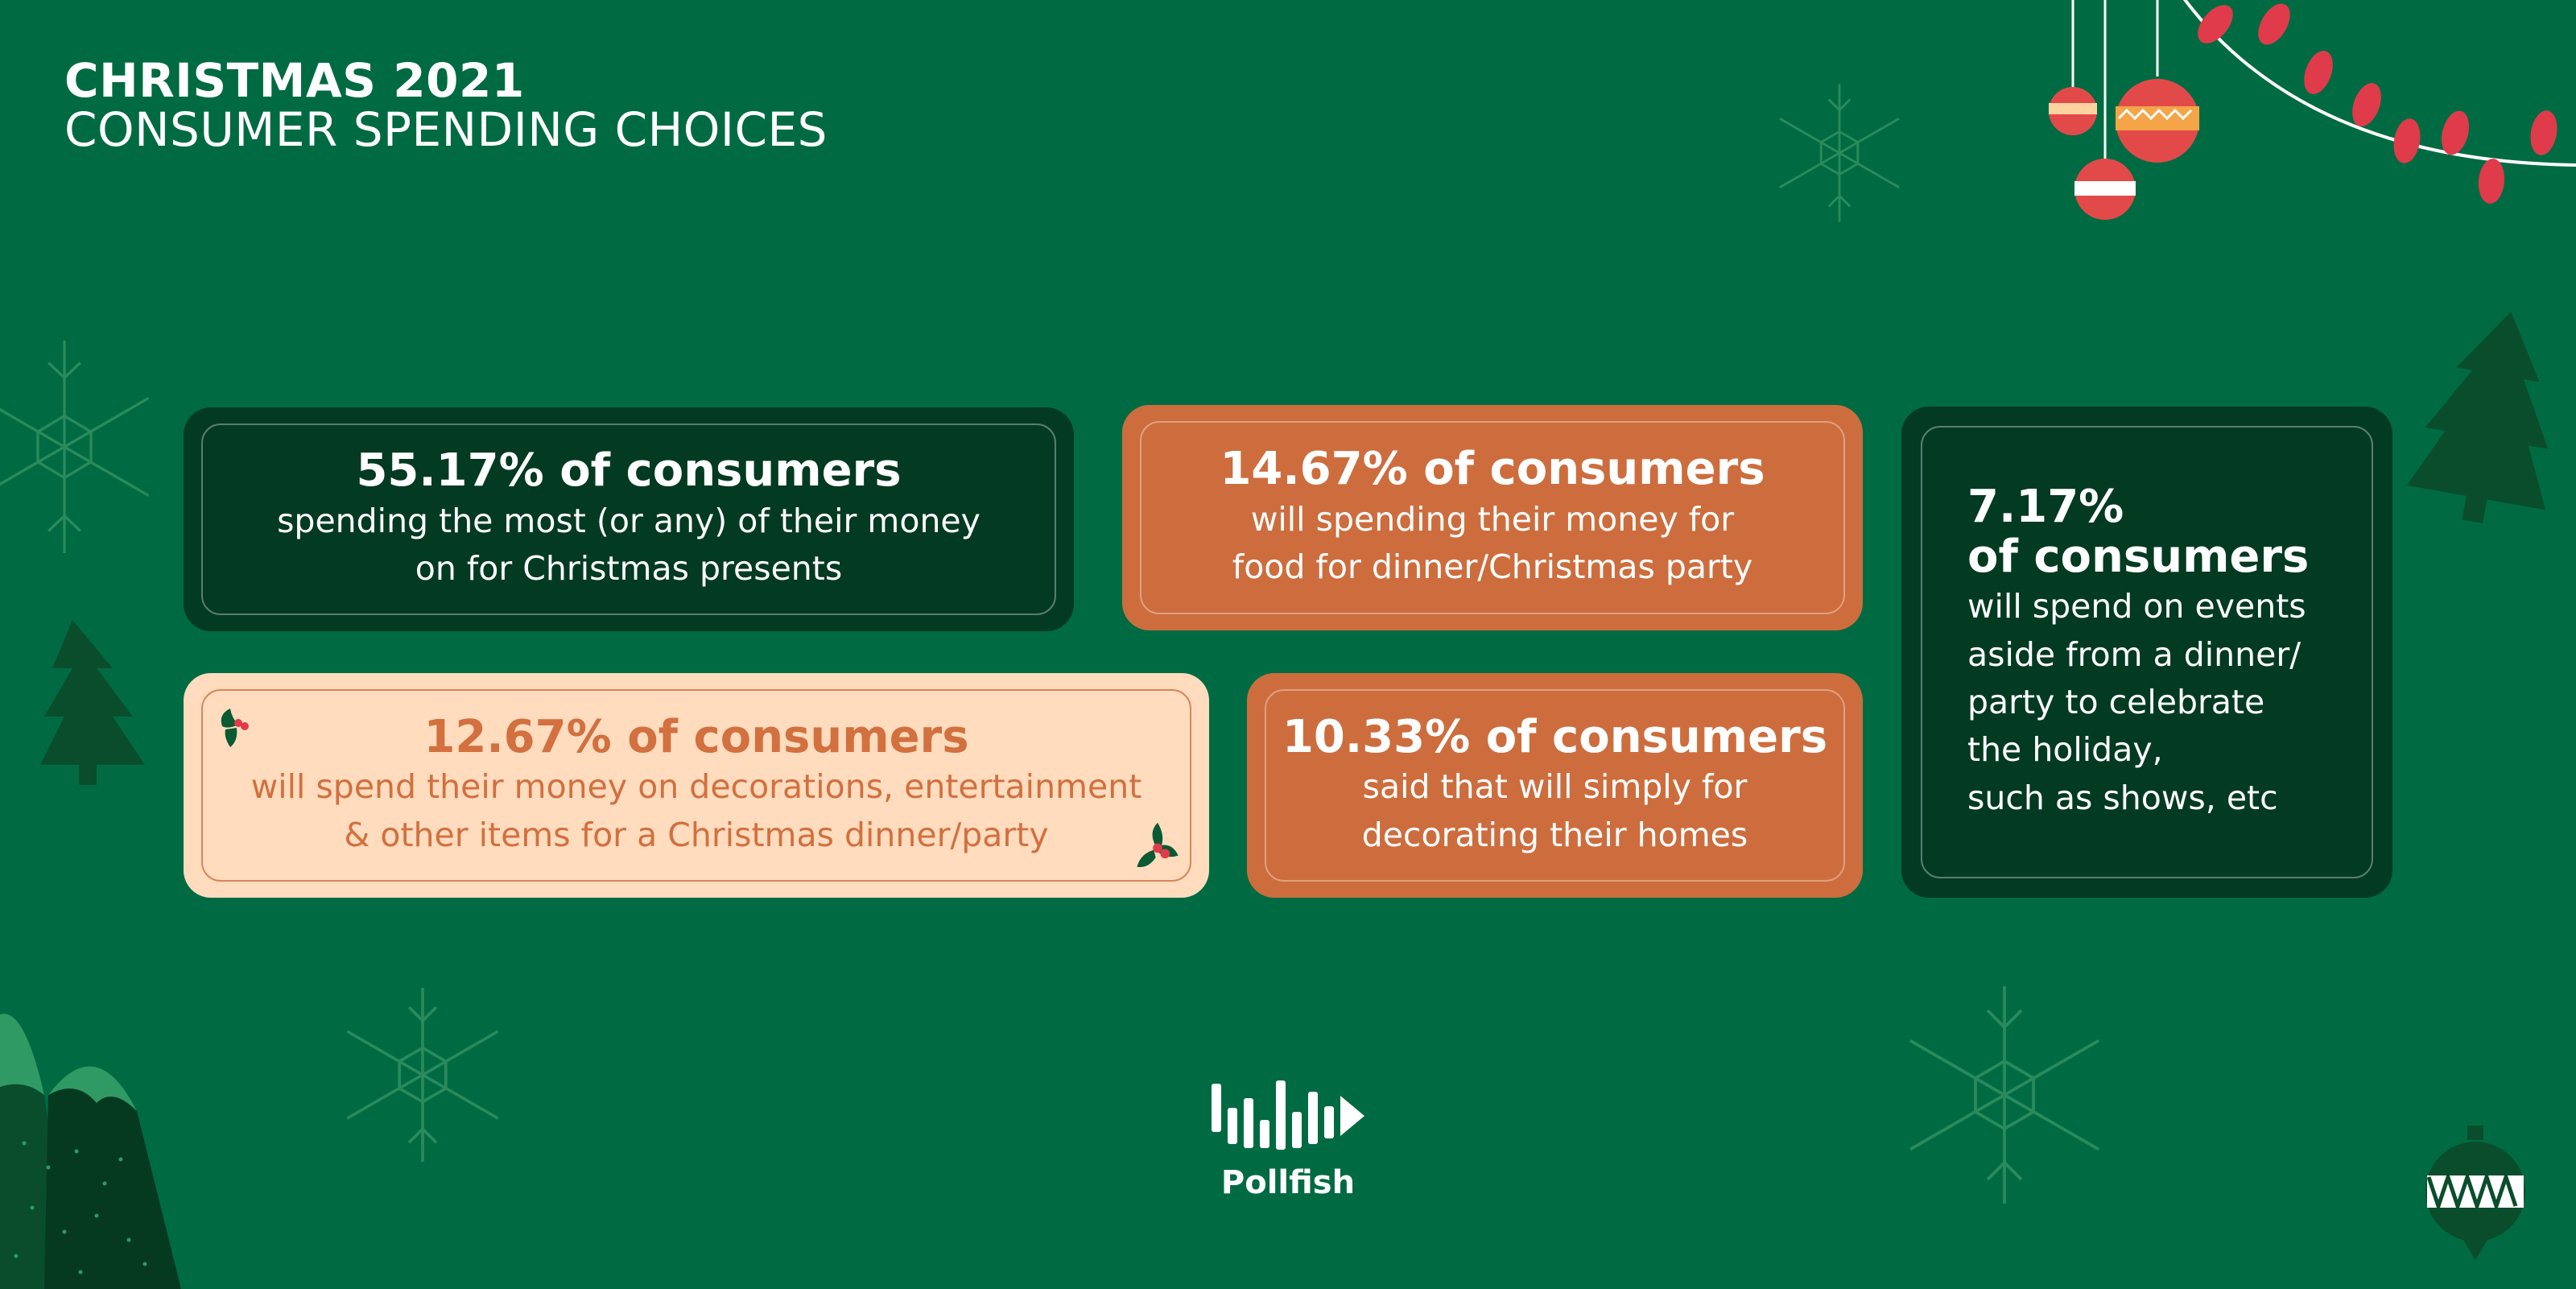 Image resolution: width=2576 pixels, height=1289 pixels. Describe the element at coordinates (696, 736) in the screenshot. I see `stat-value: 12.67% of consumers` at that location.